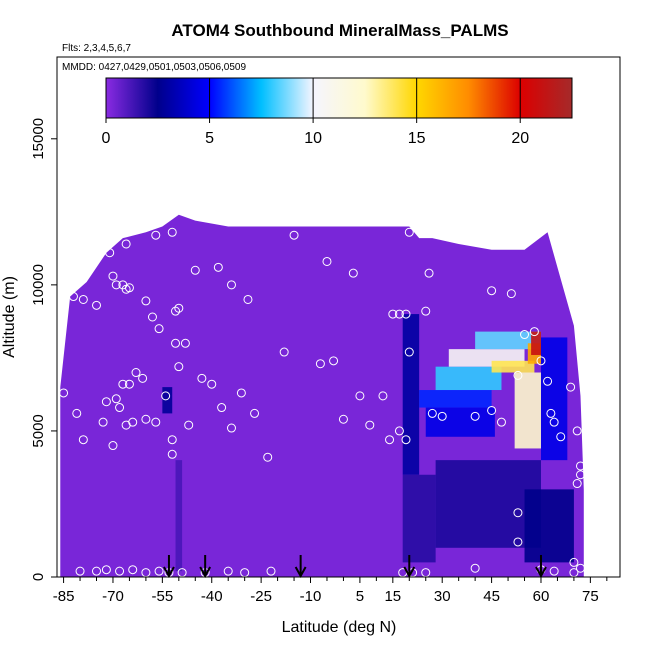  What do you see at coordinates (330, 591) in the screenshot?
I see `x-axis: -85 -70 -55 -40 -25 -10 5 15 30 45 60 75` at bounding box center [330, 591].